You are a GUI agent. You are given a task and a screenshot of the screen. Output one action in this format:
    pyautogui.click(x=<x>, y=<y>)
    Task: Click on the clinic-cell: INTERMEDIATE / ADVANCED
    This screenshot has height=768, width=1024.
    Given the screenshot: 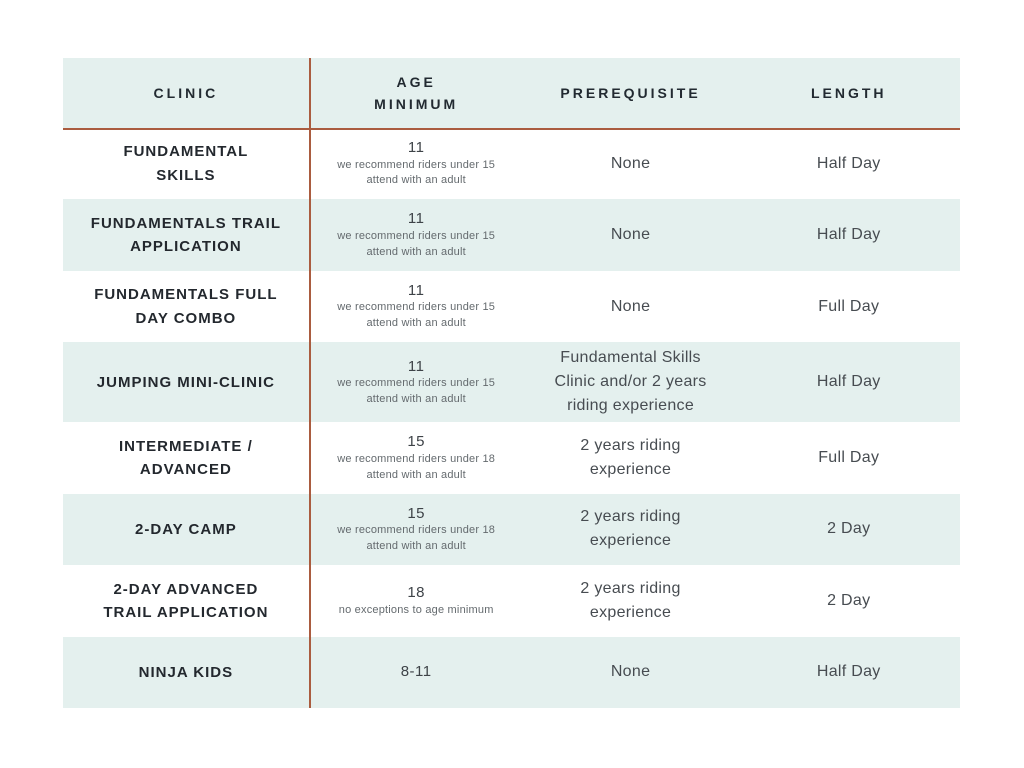 What is the action you would take?
    pyautogui.click(x=186, y=457)
    